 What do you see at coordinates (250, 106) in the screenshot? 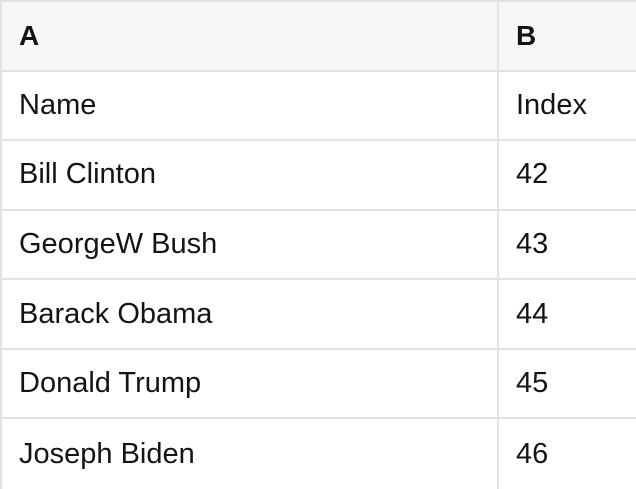
I see `table-cell: Name` at bounding box center [250, 106].